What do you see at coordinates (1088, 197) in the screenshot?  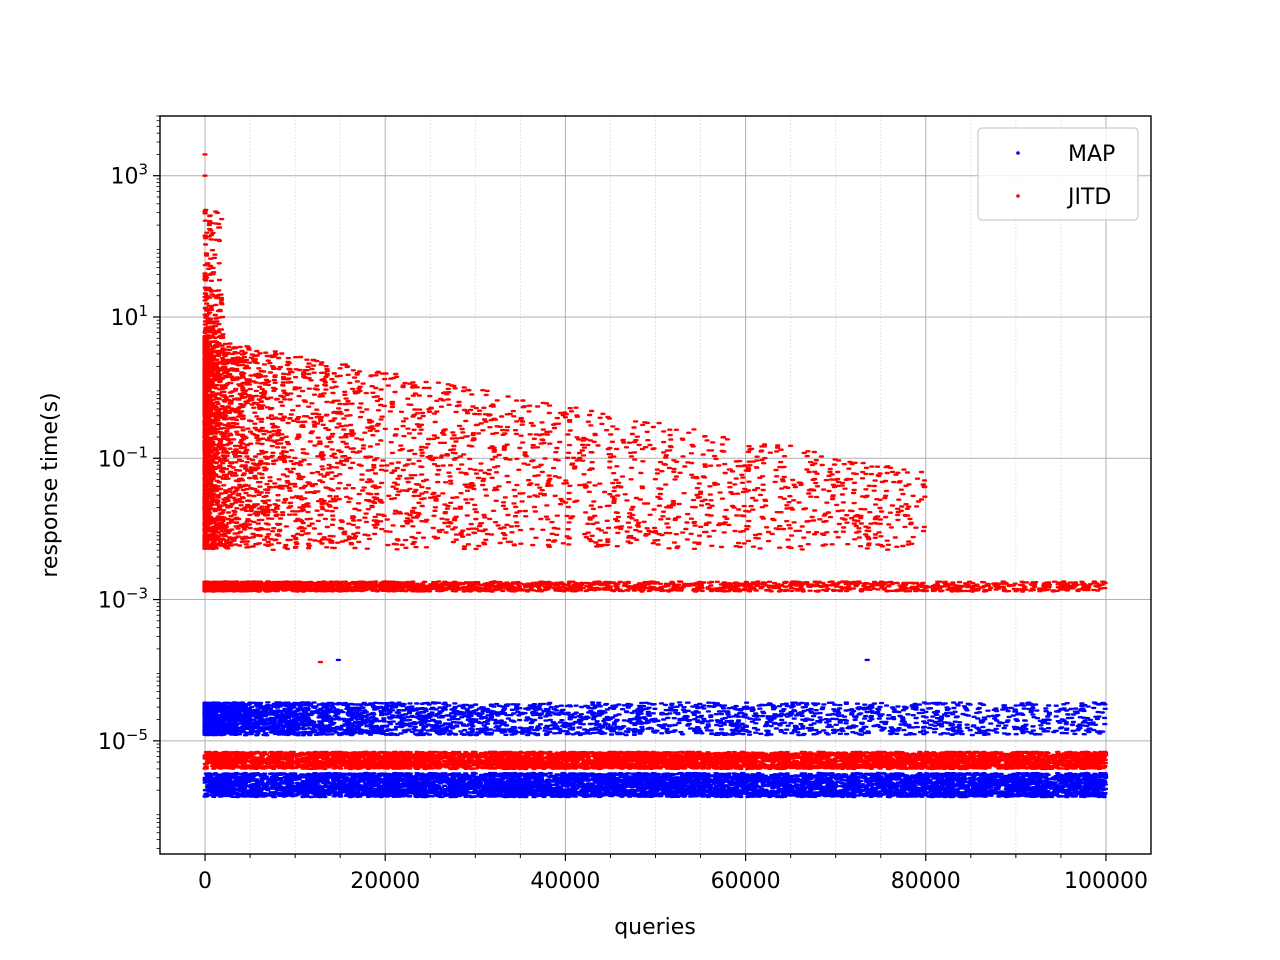 I see `legend-label-jitd: JITD` at bounding box center [1088, 197].